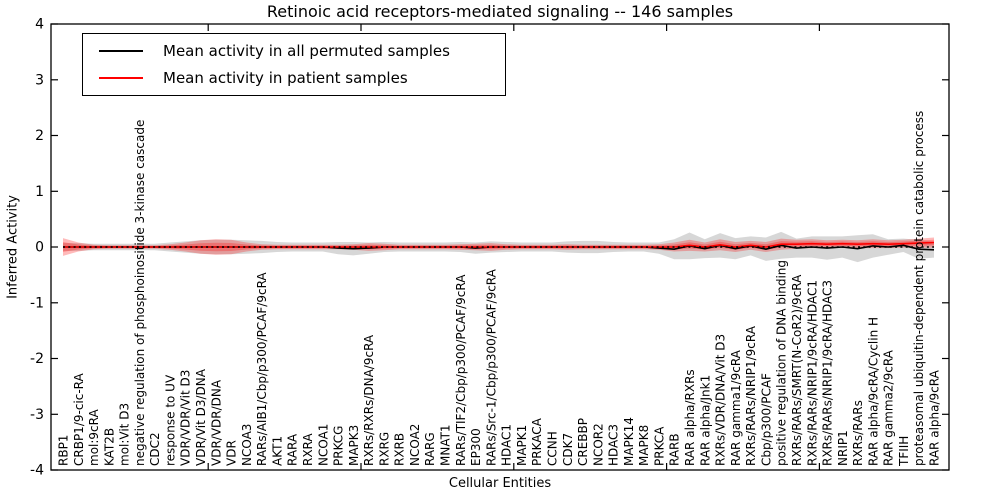 This screenshot has width=1000, height=500. I want to click on category-label: RXRG, so click(384, 449).